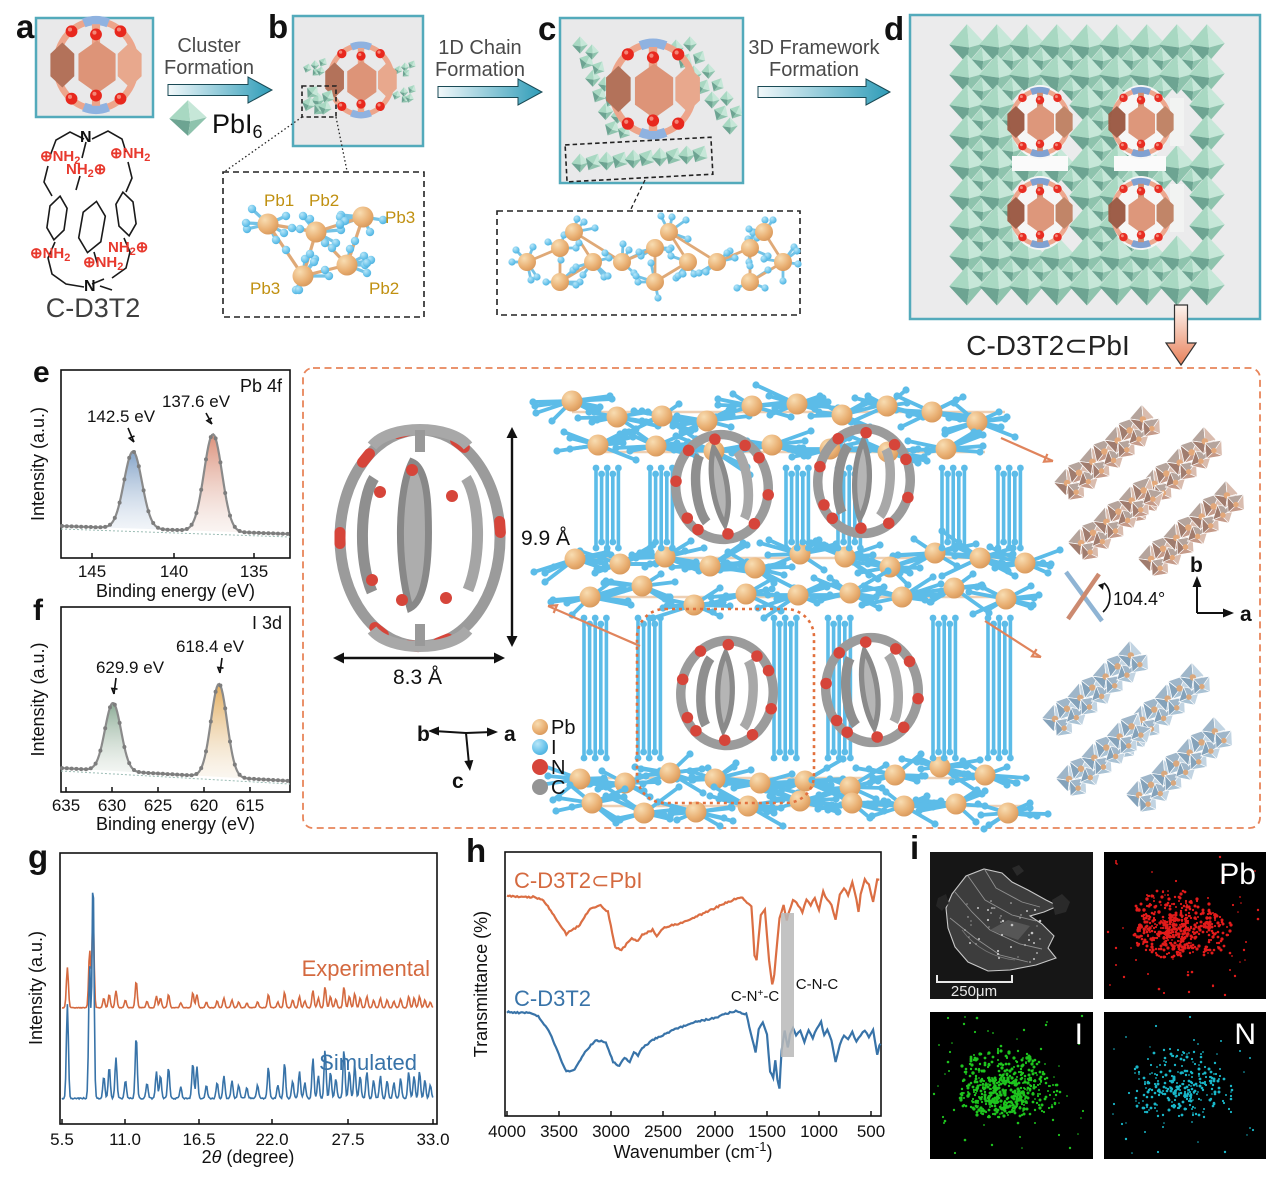 The image size is (1269, 1179). Describe the element at coordinates (130, 667) in the screenshot. I see `svg-text: 629.9 eV` at that location.